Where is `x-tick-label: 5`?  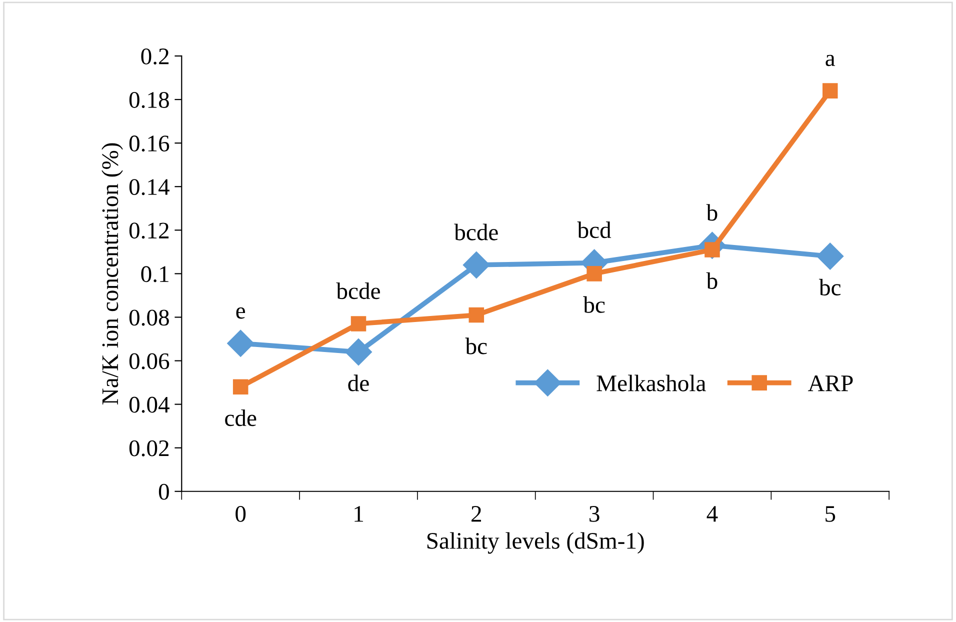 x-tick-label: 5 is located at coordinates (831, 514).